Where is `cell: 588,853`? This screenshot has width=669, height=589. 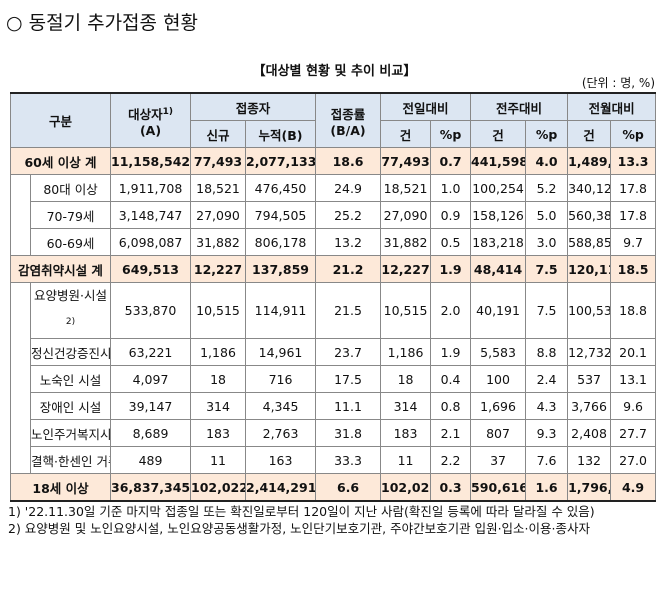 cell: 588,853 is located at coordinates (589, 242).